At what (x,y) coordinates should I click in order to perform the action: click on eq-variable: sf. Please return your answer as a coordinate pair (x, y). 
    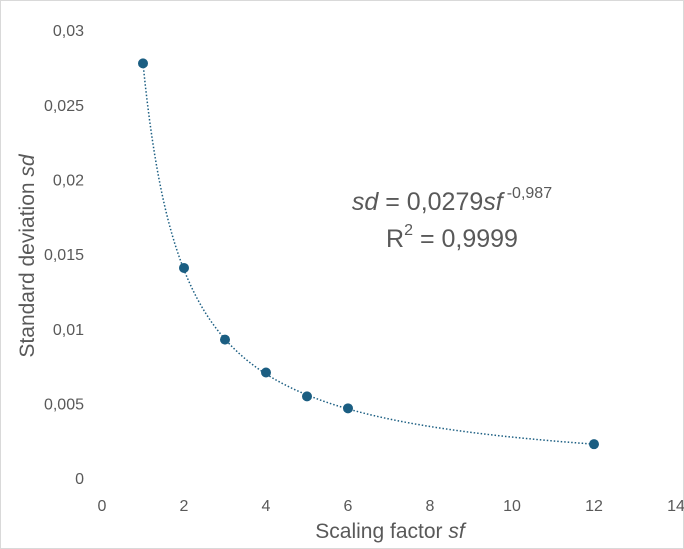
    Looking at the image, I should click on (494, 202).